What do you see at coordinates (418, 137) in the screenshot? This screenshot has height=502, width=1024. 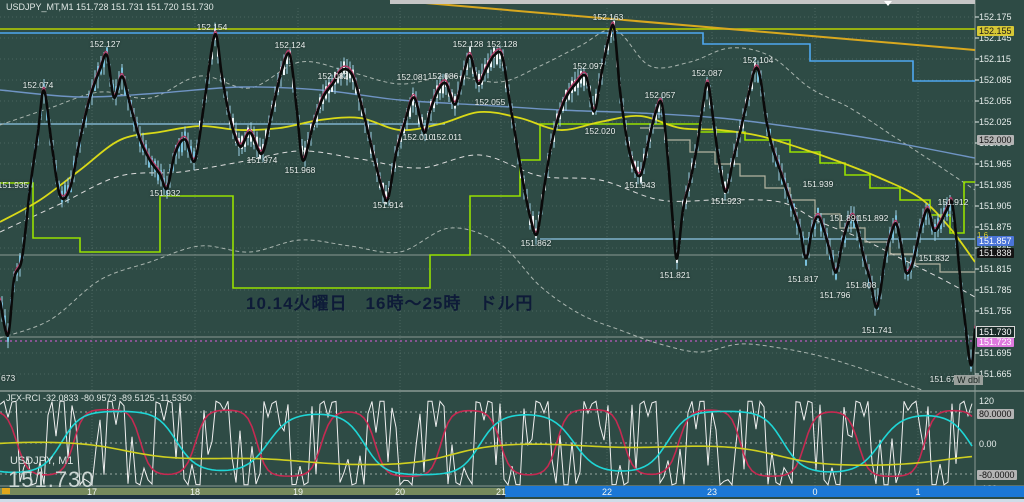 I see `swing-price-label: 152.010` at bounding box center [418, 137].